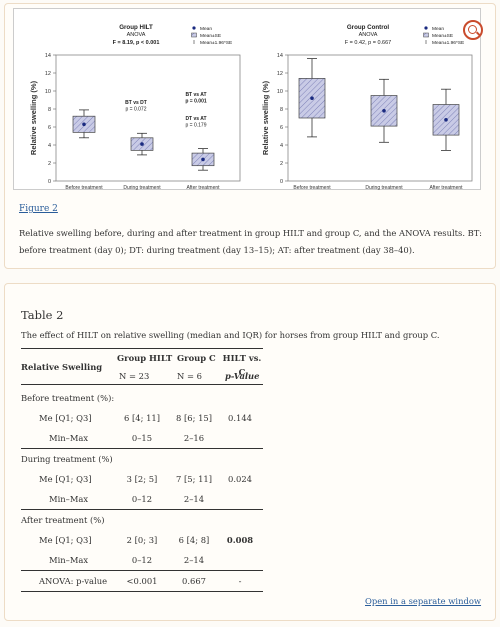 This screenshot has height=627, width=500. Describe the element at coordinates (242, 365) in the screenshot. I see `header-hilt-vs-c: HILT vs. C` at that location.